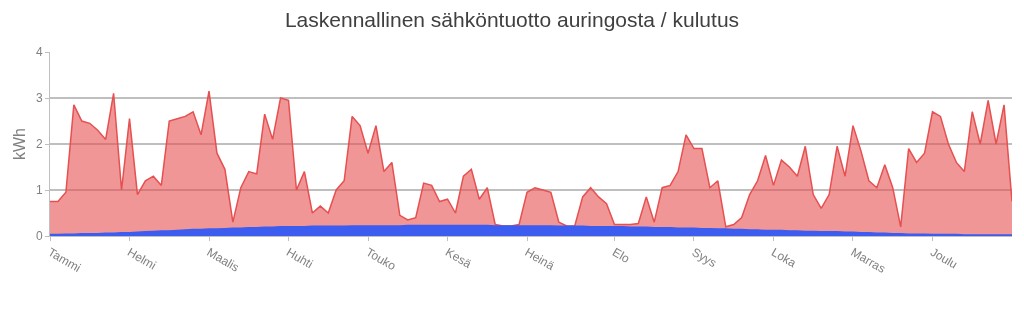 The width and height of the screenshot is (1024, 313). What do you see at coordinates (39, 98) in the screenshot?
I see `y-tick-label: 3` at bounding box center [39, 98].